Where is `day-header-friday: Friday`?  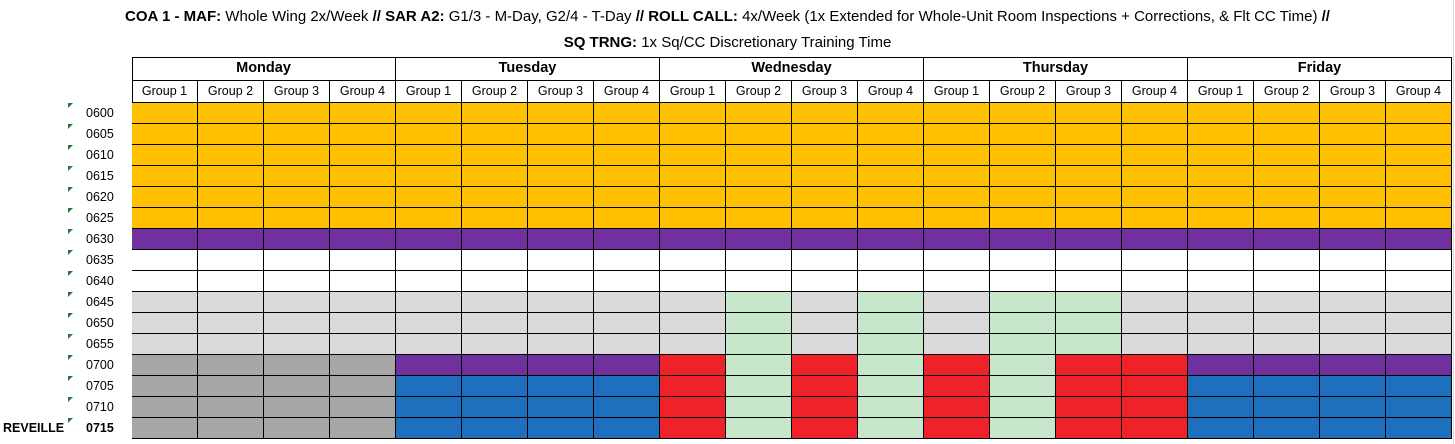
day-header-friday: Friday is located at coordinates (1320, 69).